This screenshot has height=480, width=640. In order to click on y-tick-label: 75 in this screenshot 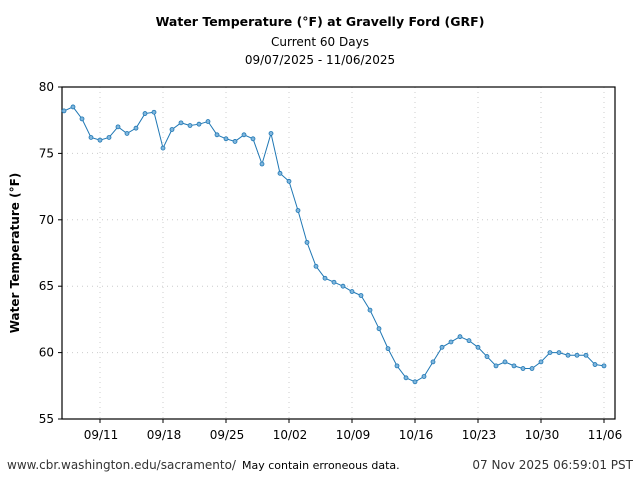, I will do `click(46, 153)`.